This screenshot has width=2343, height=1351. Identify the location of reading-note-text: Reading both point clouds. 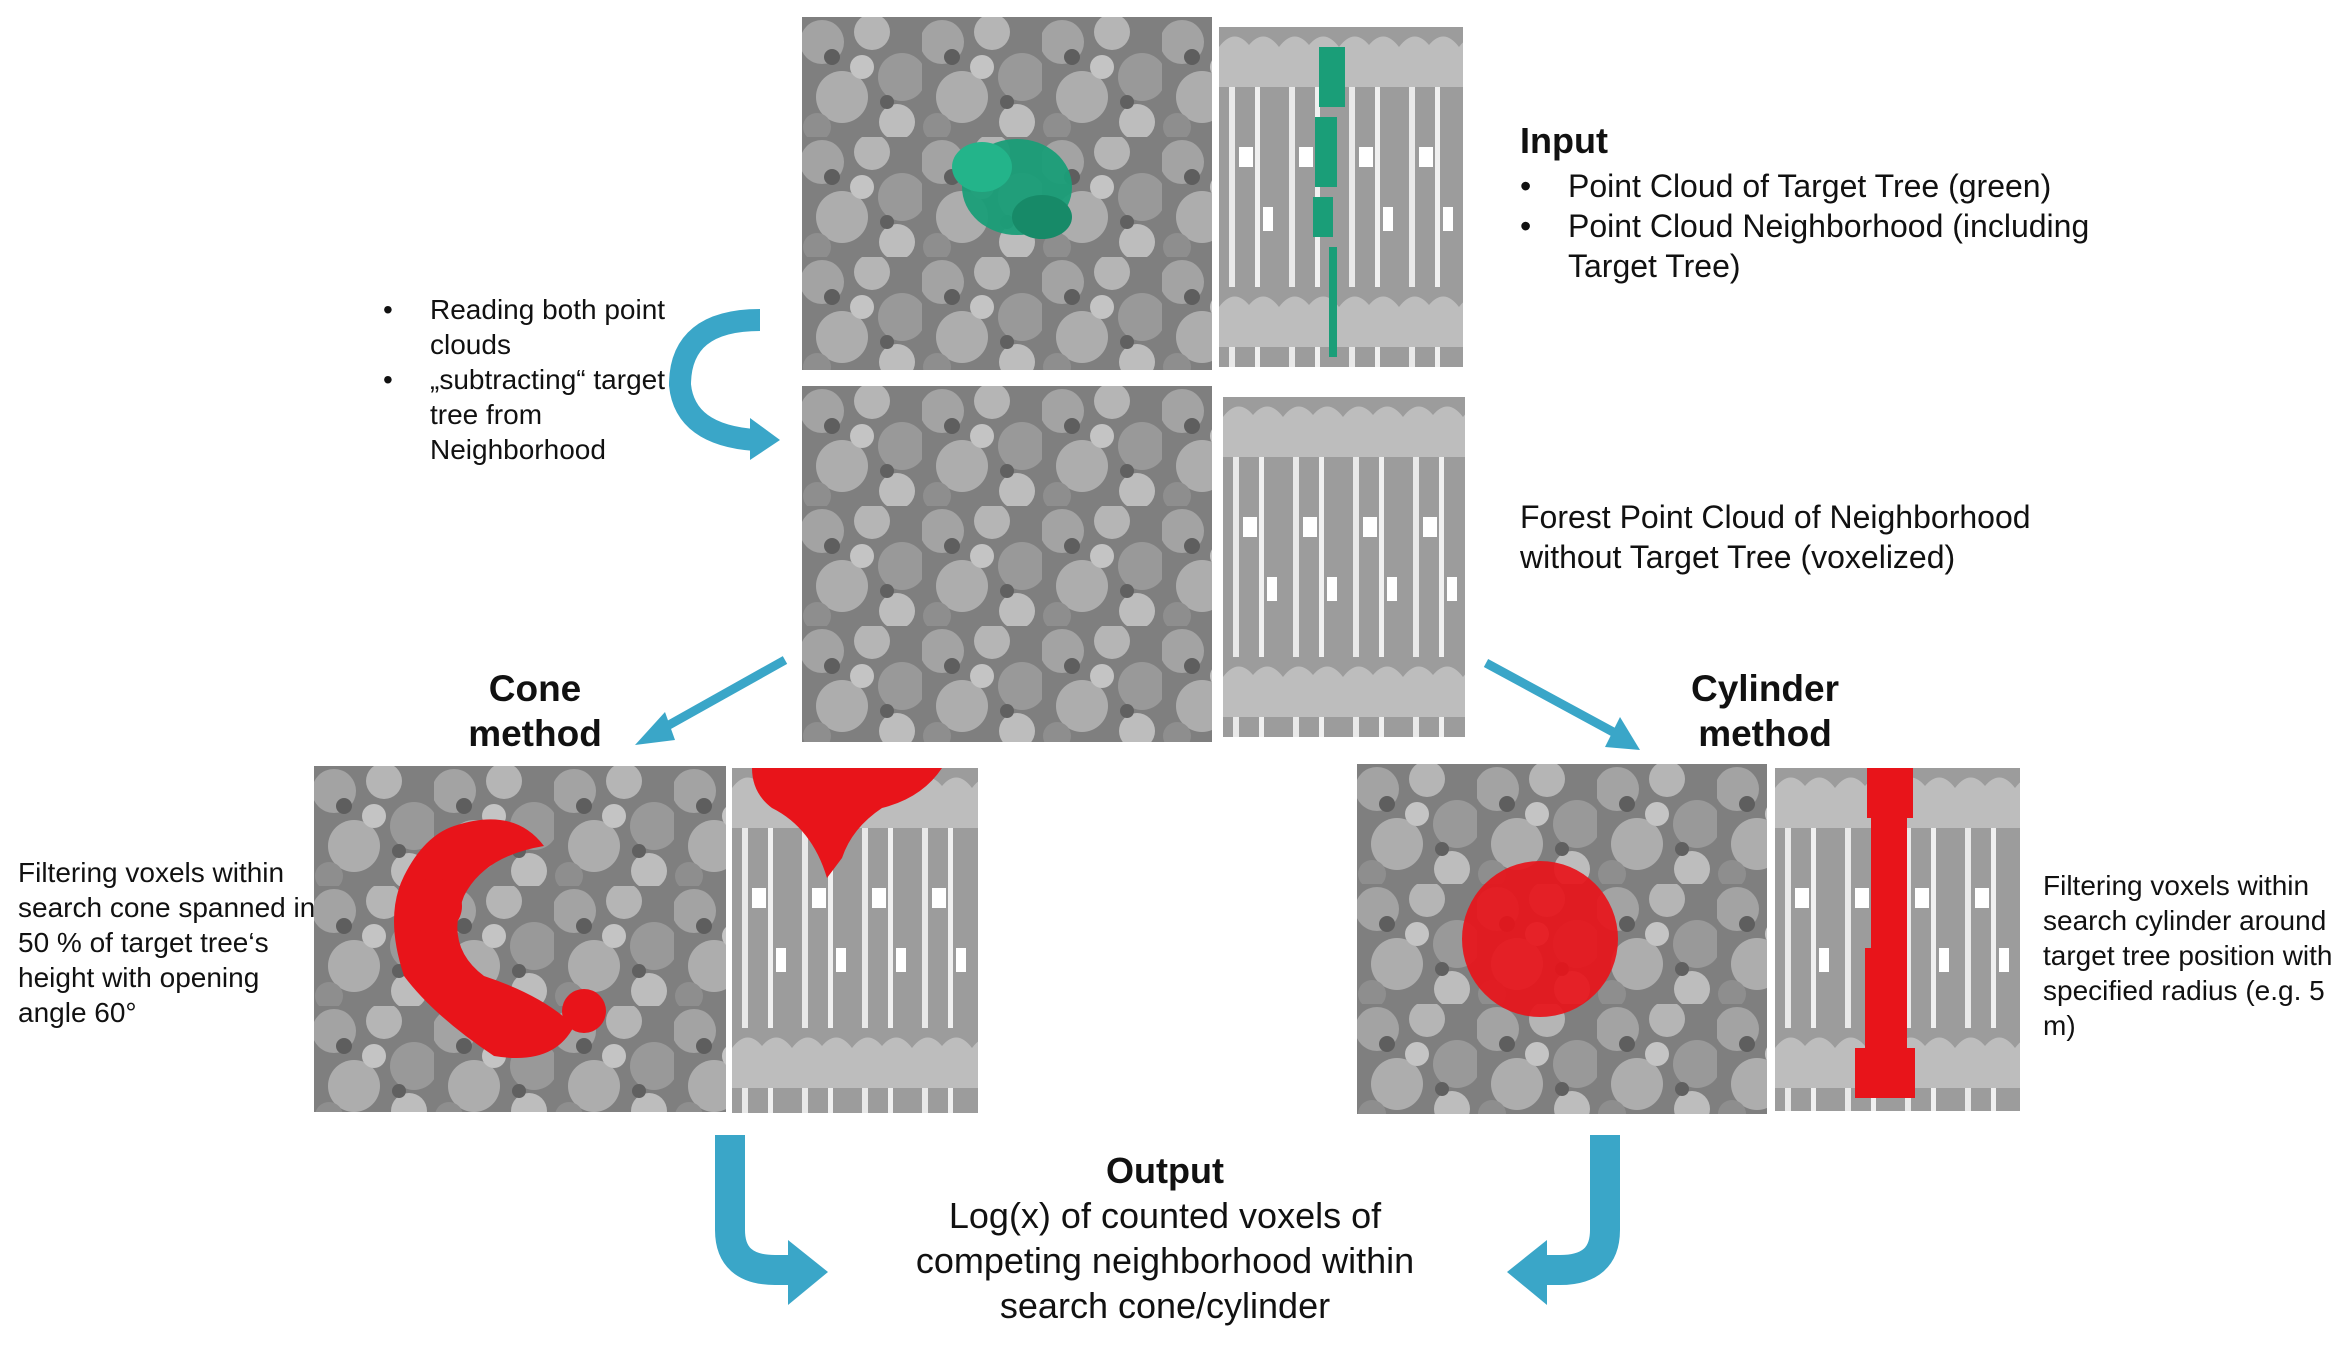
(548, 327).